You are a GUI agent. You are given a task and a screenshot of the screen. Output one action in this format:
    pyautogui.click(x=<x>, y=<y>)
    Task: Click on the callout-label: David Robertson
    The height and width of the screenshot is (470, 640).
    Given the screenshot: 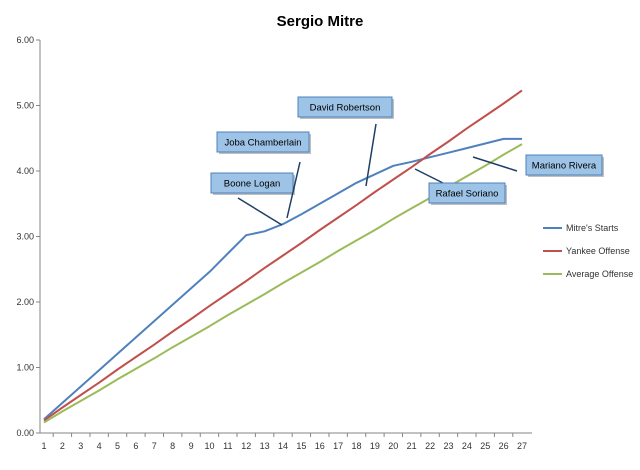 What is the action you would take?
    pyautogui.click(x=345, y=108)
    